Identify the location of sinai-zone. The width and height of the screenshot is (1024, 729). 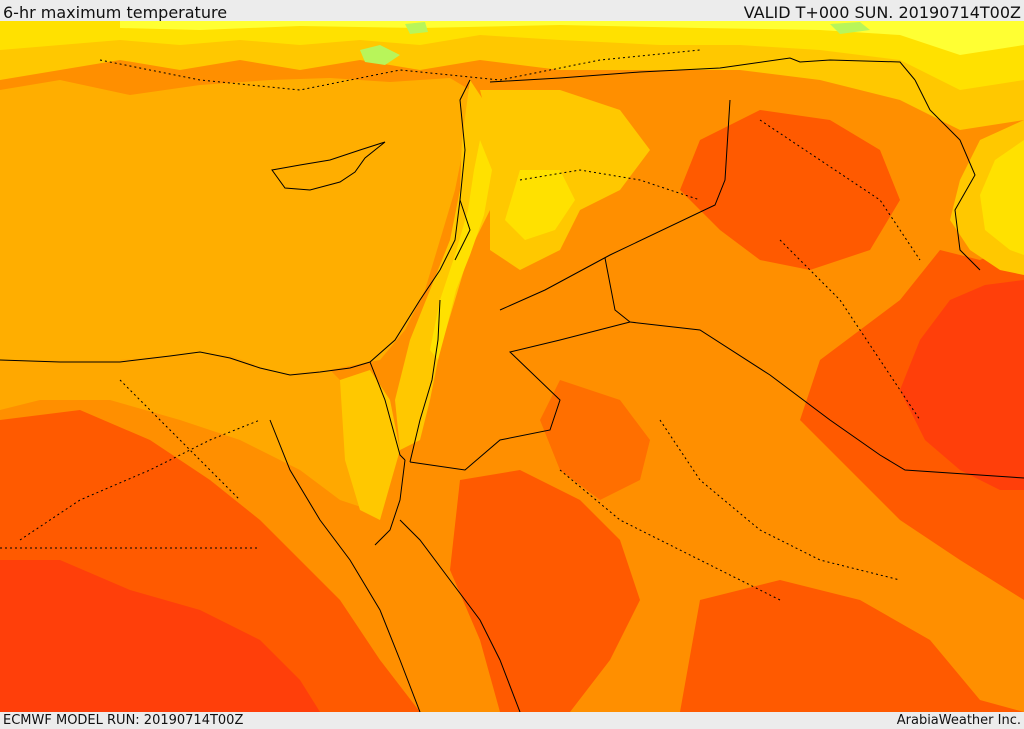
(370, 445).